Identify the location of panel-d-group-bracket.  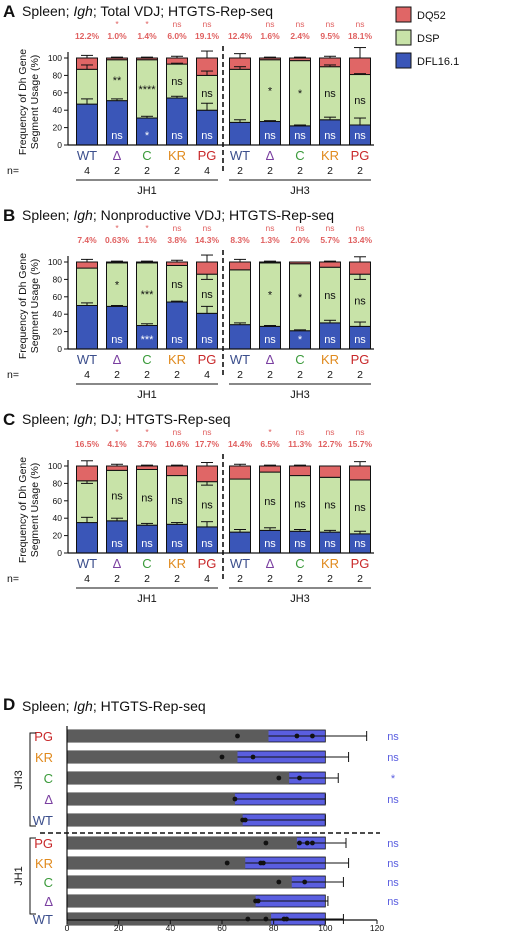
(32, 779).